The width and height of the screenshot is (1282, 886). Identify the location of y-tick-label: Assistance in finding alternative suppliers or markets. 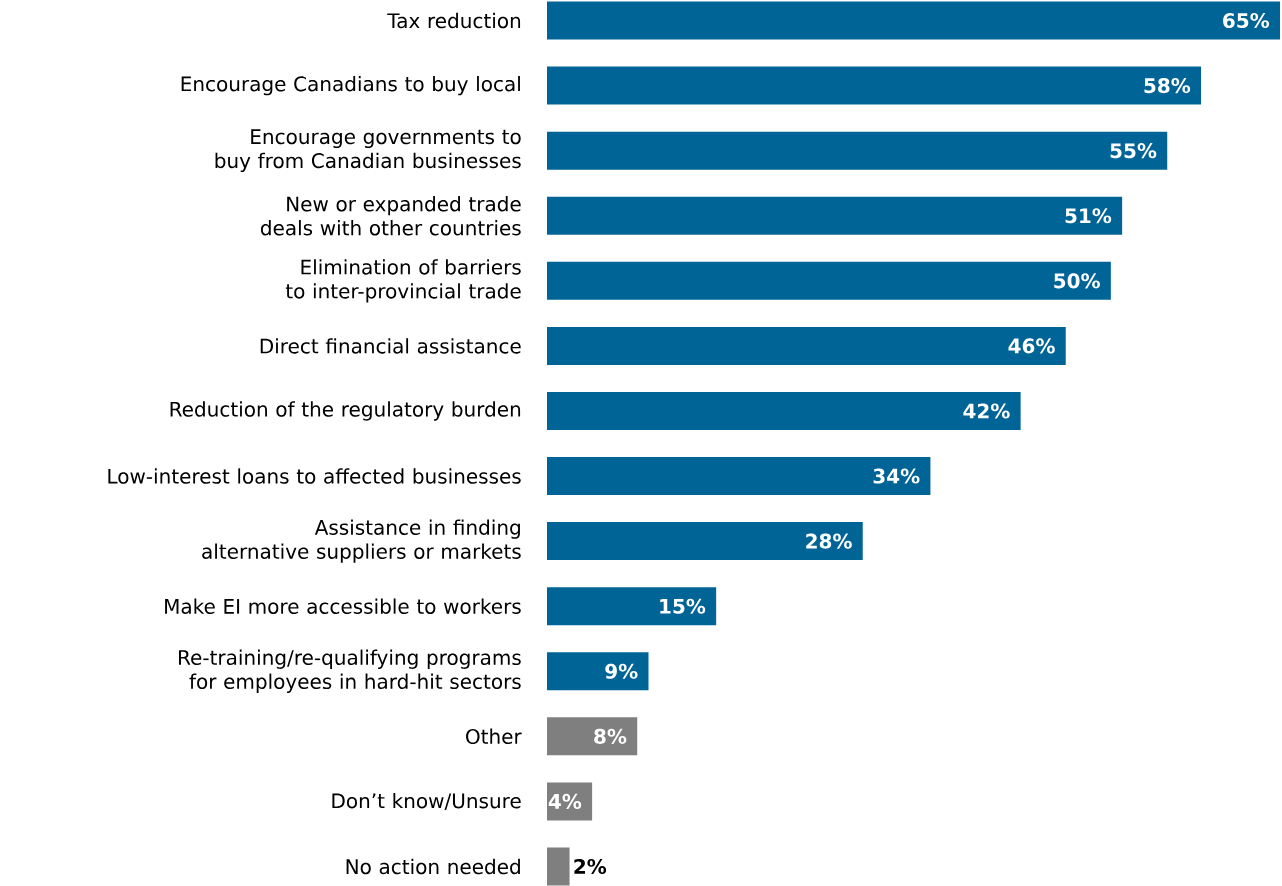
(361, 541).